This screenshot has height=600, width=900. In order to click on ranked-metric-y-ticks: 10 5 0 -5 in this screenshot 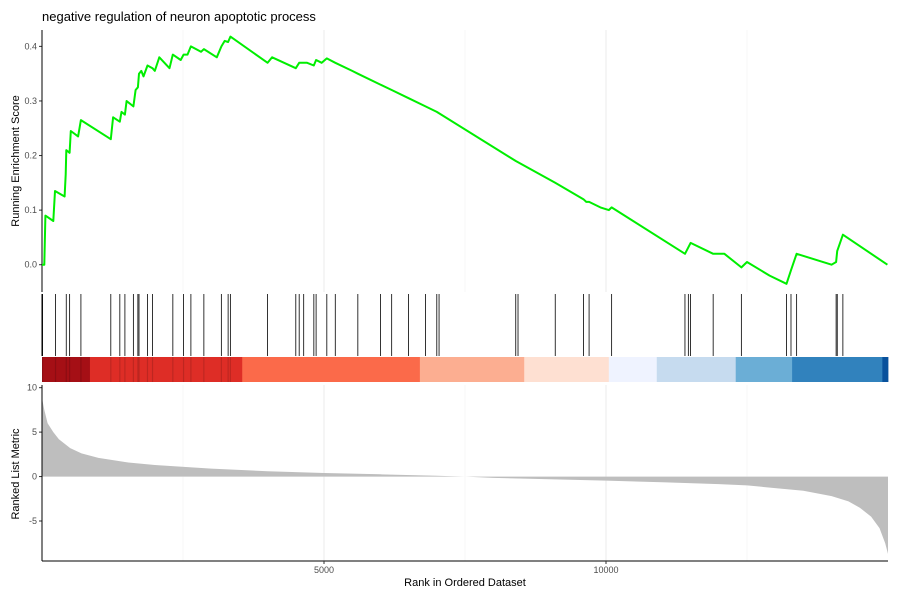, I will do `click(34, 454)`.